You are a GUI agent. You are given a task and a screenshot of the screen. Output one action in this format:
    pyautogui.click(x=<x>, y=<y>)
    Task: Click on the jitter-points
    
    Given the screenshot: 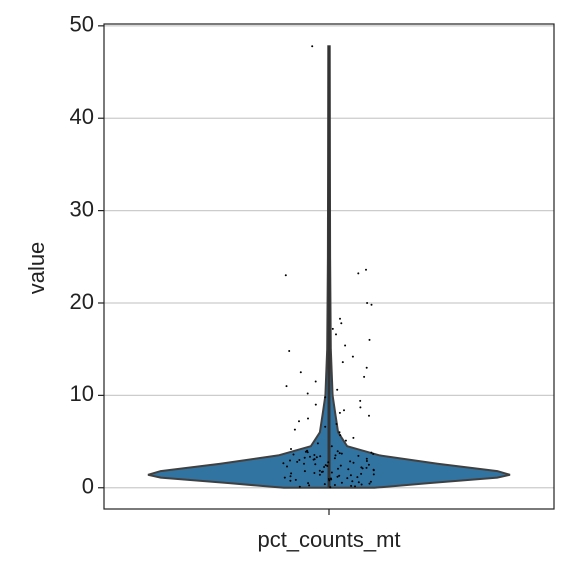 What is the action you would take?
    pyautogui.click(x=328, y=267)
    